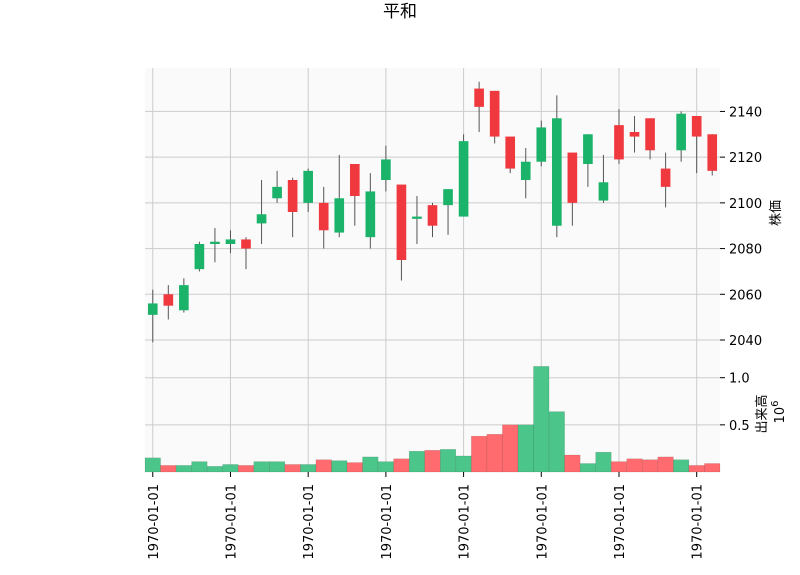 This screenshot has width=800, height=575. I want to click on price-axis-label: 株価, so click(776, 213).